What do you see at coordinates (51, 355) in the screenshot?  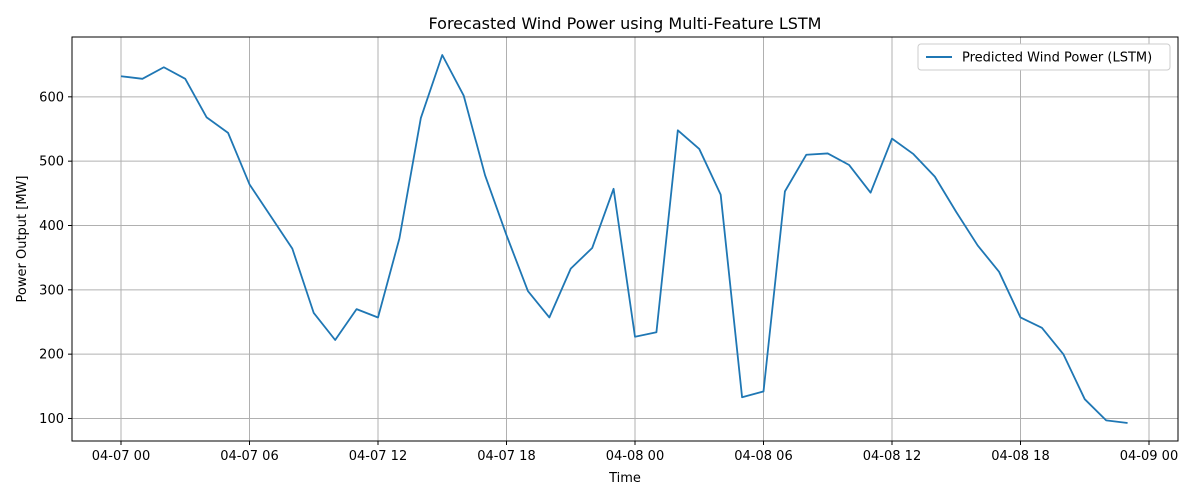 I see `y-tick-label: 200` at bounding box center [51, 355].